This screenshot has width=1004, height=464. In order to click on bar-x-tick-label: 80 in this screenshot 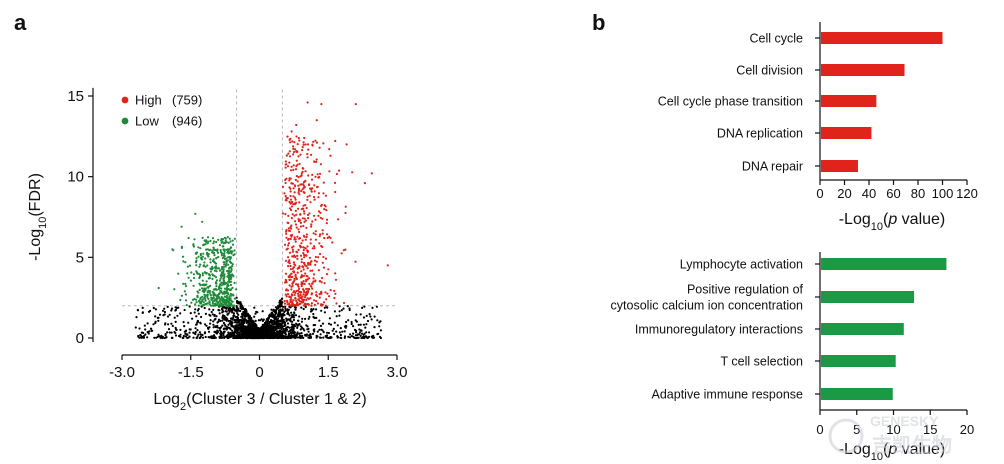, I will do `click(918, 193)`.